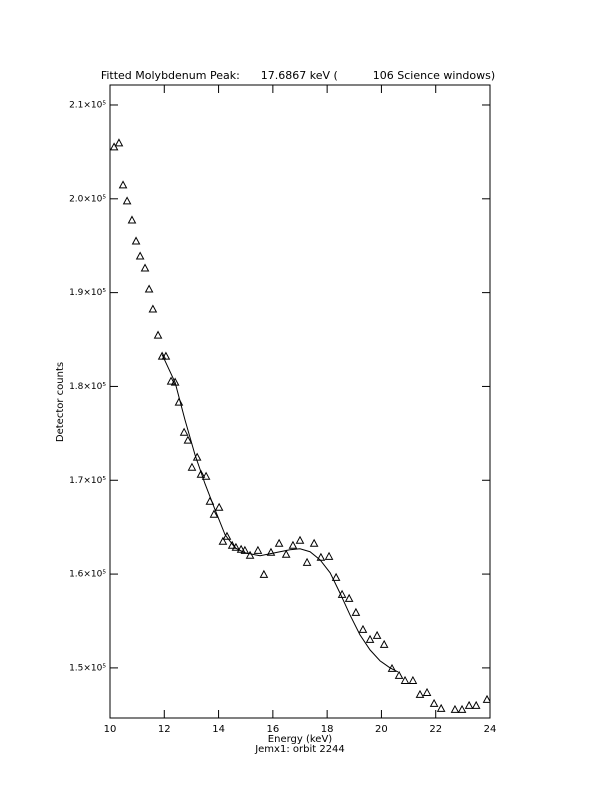 The image size is (612, 796). Describe the element at coordinates (60, 402) in the screenshot. I see `y-axis-label: Detector counts` at that location.